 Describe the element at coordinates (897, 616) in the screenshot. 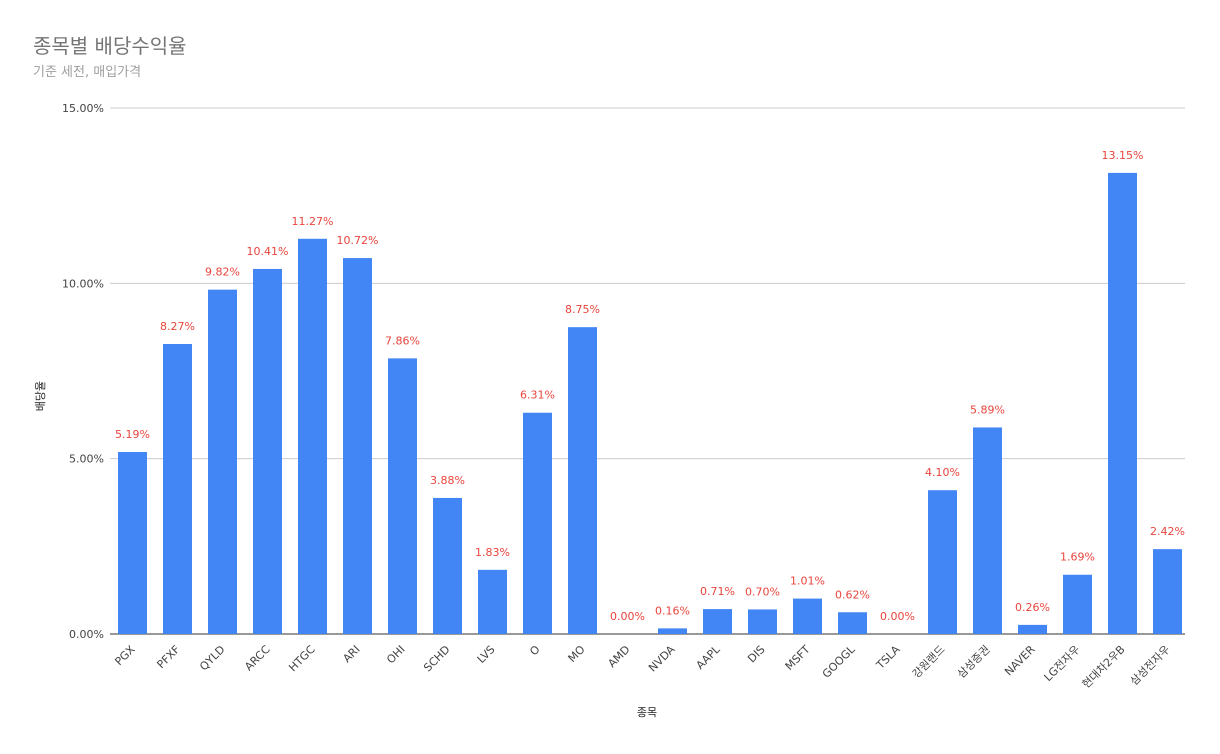

I see `data-label-TSLA: 0.00%` at that location.